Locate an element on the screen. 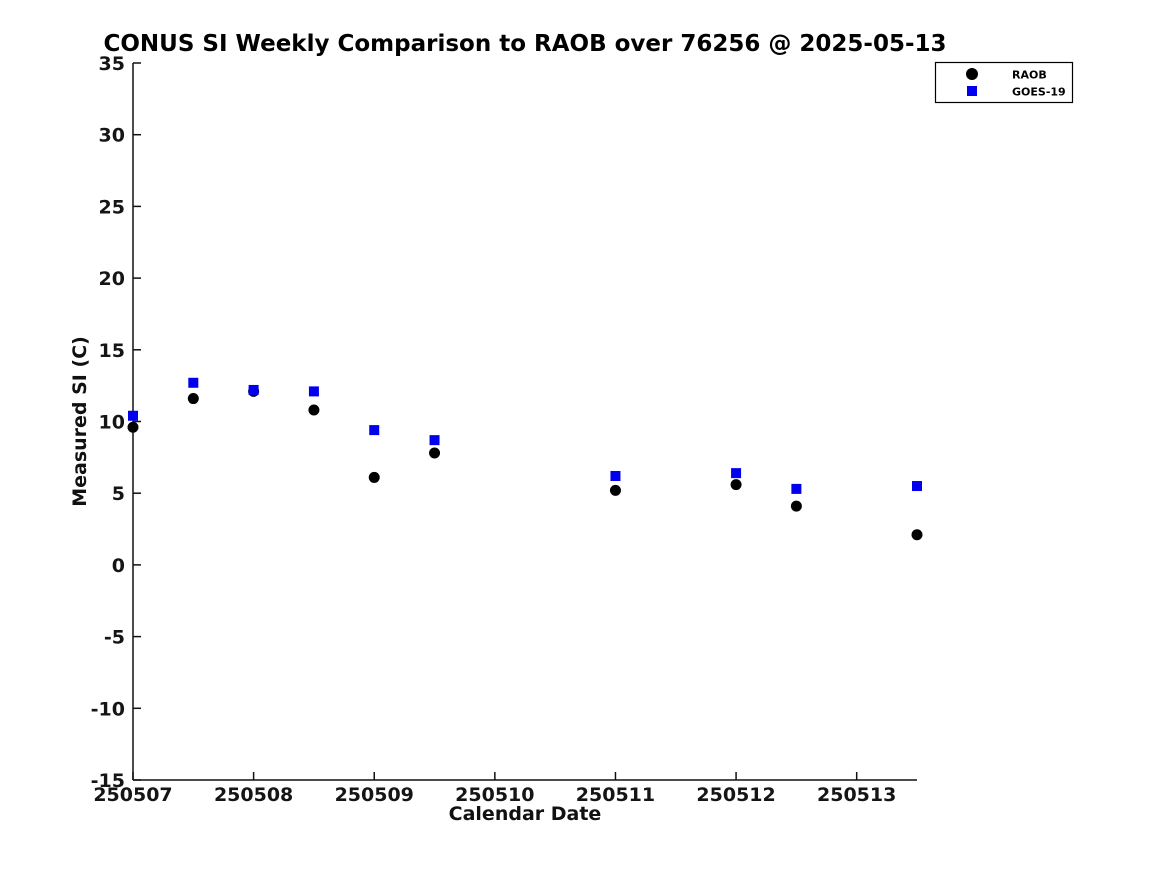  data-points is located at coordinates (525, 459).